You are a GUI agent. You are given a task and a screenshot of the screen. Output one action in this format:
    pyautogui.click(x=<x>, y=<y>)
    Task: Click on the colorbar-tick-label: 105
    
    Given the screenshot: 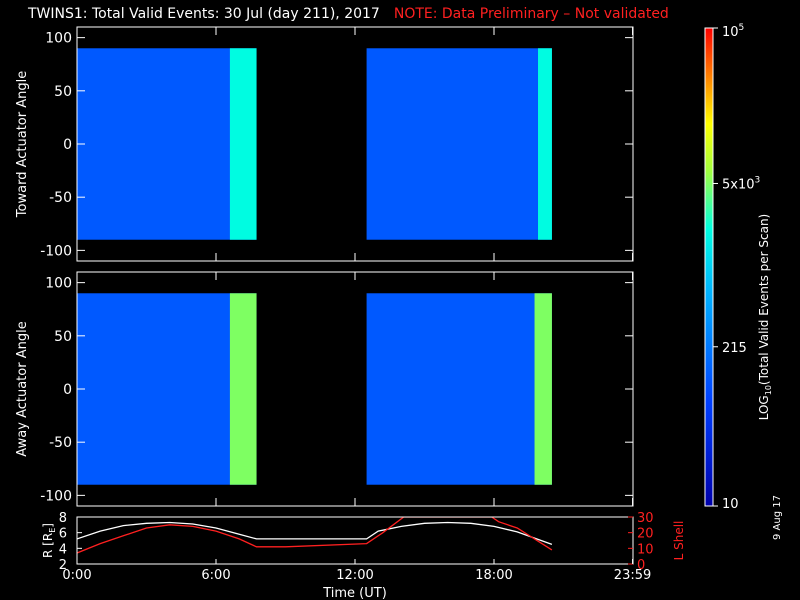 What is the action you would take?
    pyautogui.click(x=733, y=31)
    